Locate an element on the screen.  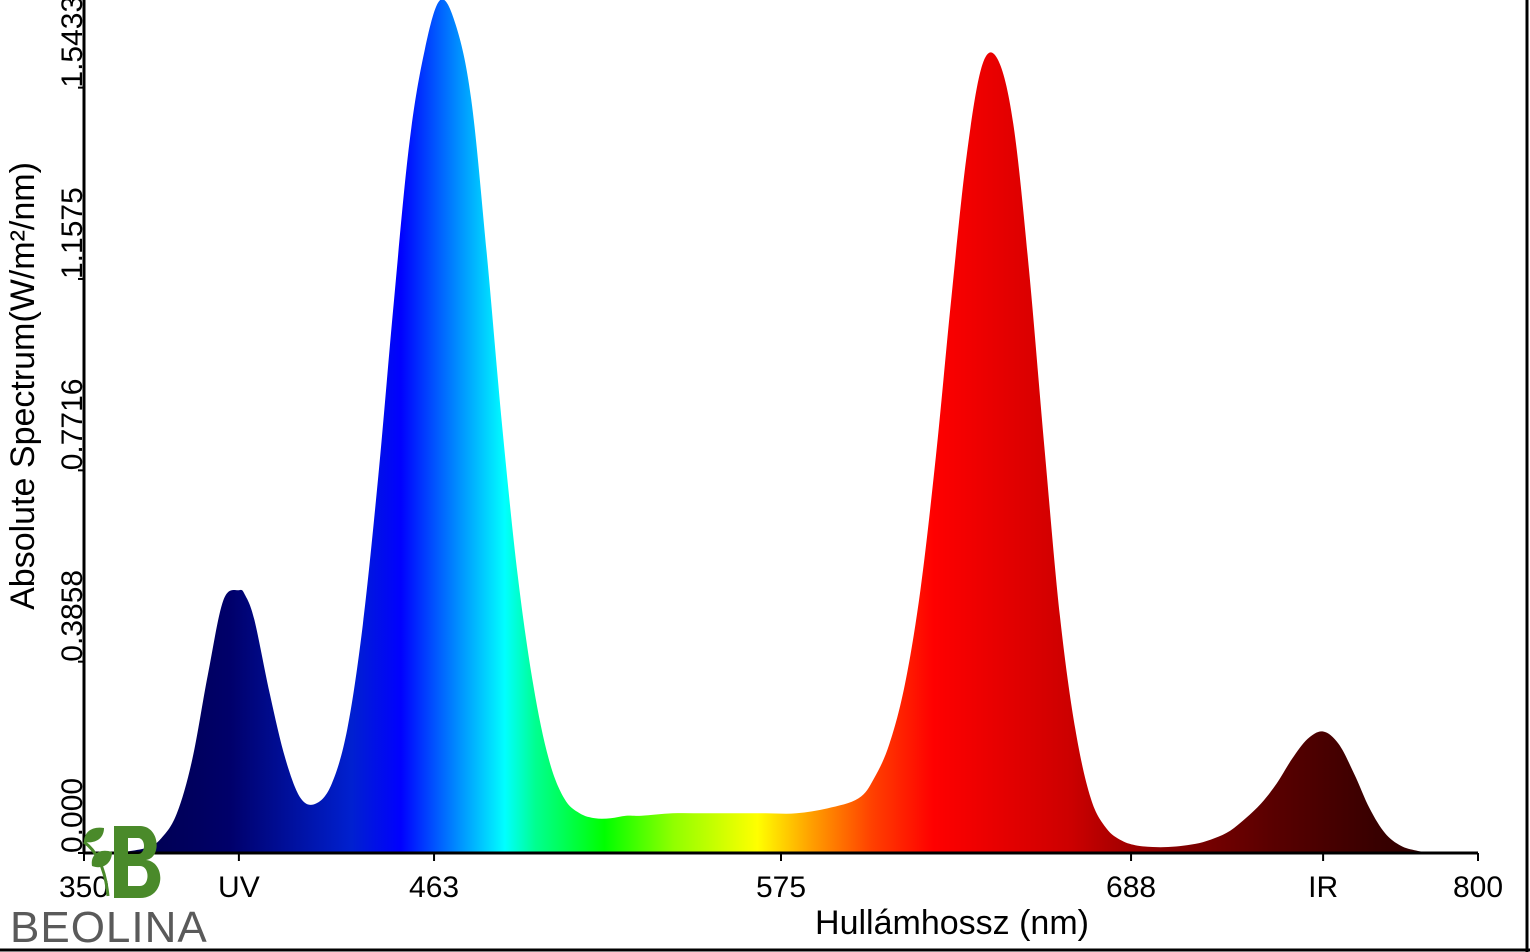
x-tick-label: 688 is located at coordinates (1131, 887).